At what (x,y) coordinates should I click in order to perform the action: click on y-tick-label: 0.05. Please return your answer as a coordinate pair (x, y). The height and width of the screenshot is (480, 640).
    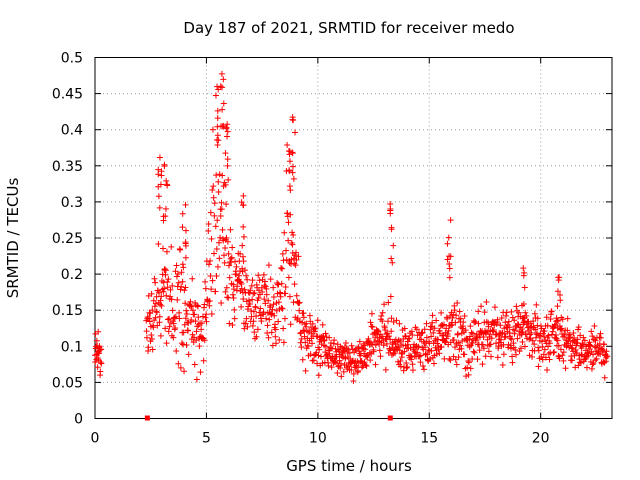
    Looking at the image, I should click on (67, 383).